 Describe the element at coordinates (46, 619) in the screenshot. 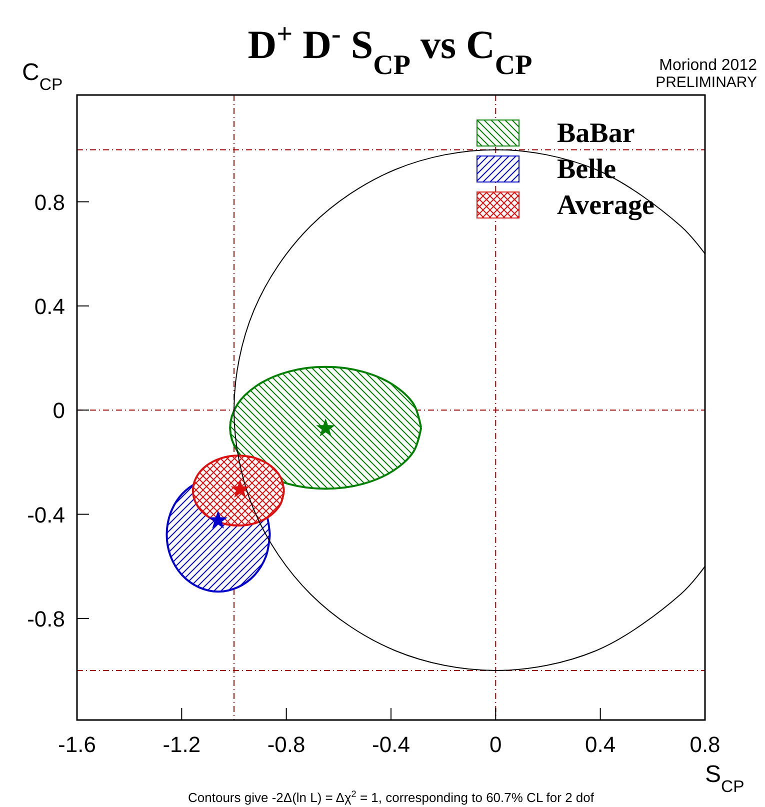

I see `y-tick-label: -0.8` at that location.